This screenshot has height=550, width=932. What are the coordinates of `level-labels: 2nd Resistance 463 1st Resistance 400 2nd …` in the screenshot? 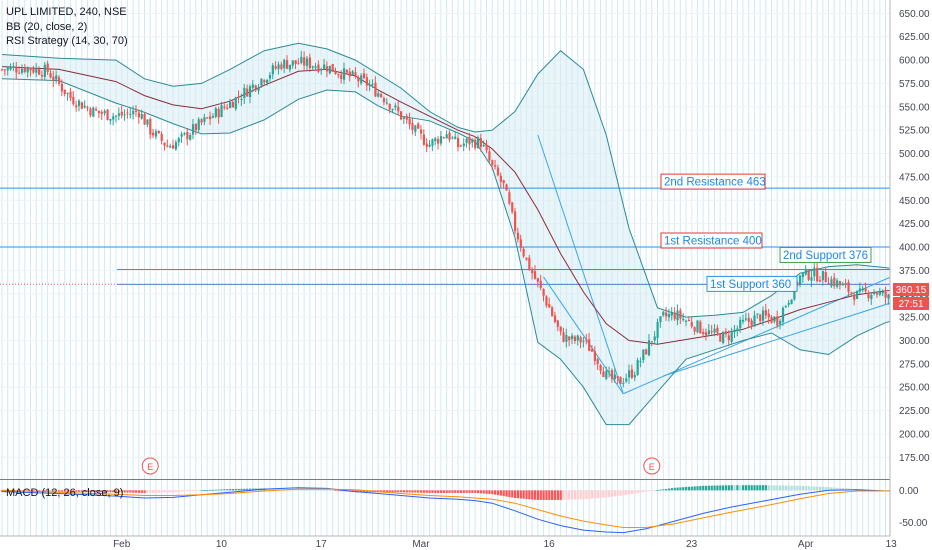 It's located at (766, 232).